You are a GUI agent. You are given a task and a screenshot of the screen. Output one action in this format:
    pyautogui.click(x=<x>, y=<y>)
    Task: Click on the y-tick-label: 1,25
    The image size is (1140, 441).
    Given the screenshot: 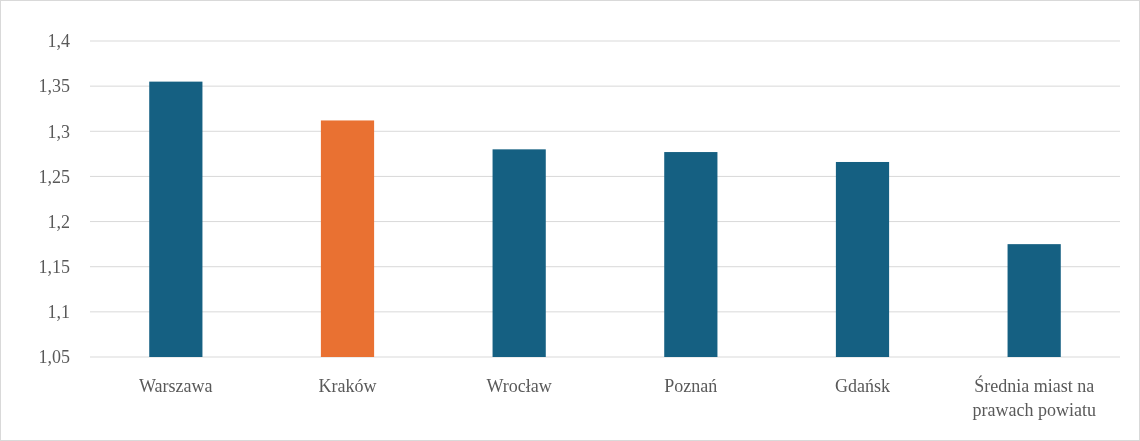 What is the action you would take?
    pyautogui.click(x=54, y=176)
    